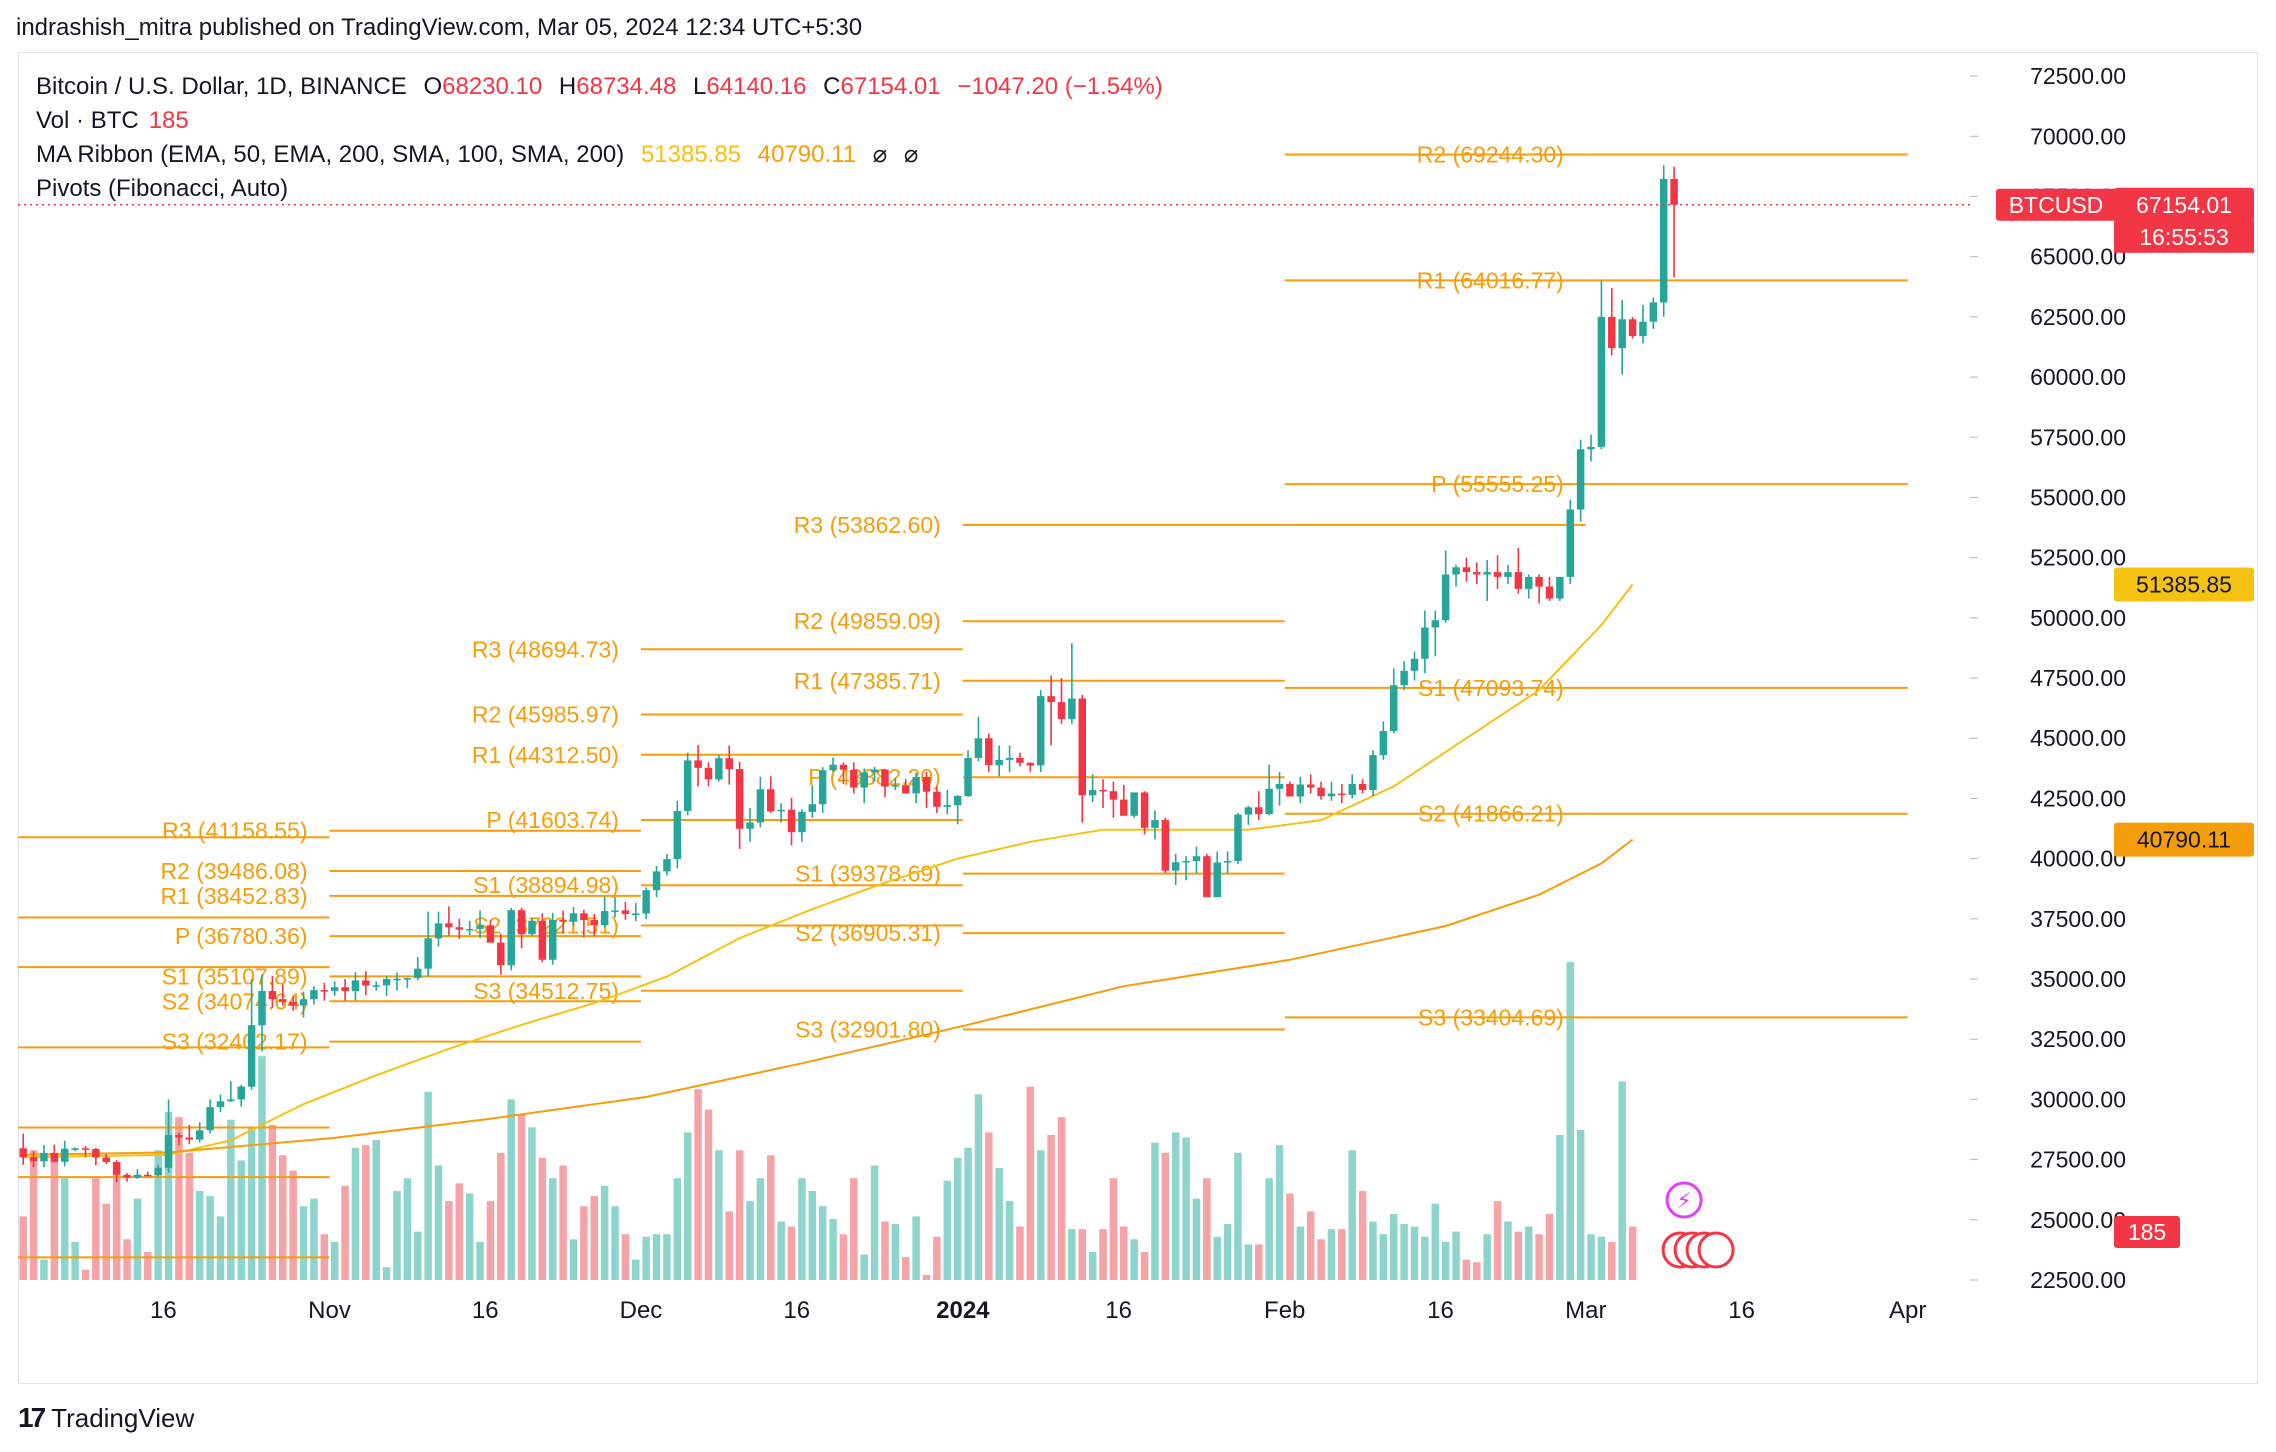 The height and width of the screenshot is (1452, 2276). Describe the element at coordinates (1491, 1017) in the screenshot. I see `pivot-label: S3 (33404.69)` at that location.